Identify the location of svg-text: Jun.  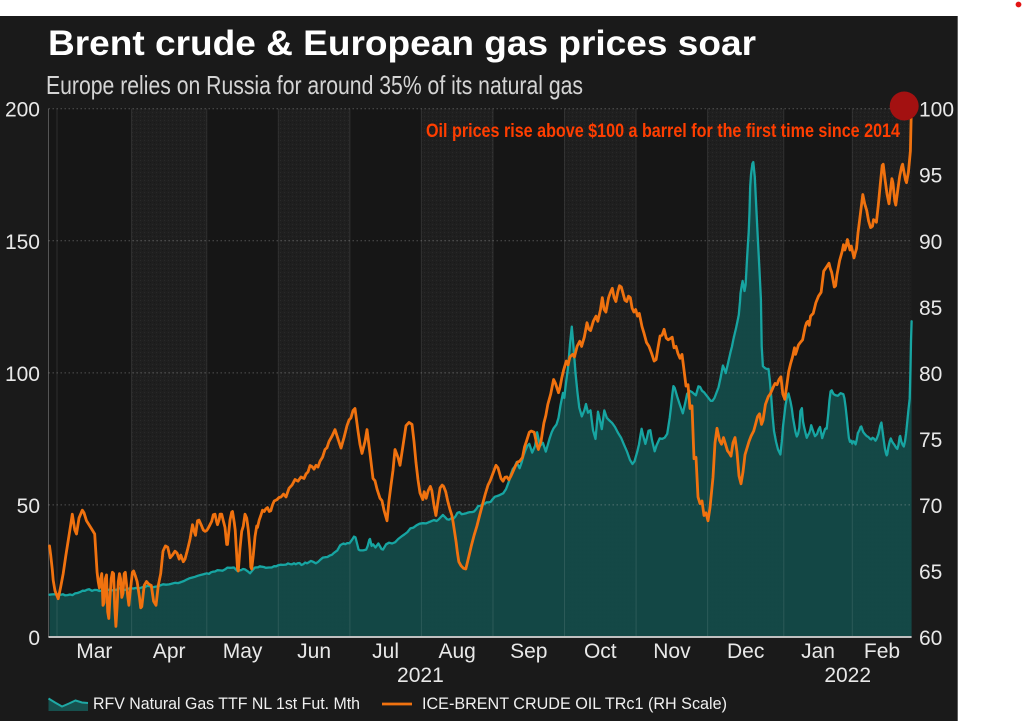
(314, 651).